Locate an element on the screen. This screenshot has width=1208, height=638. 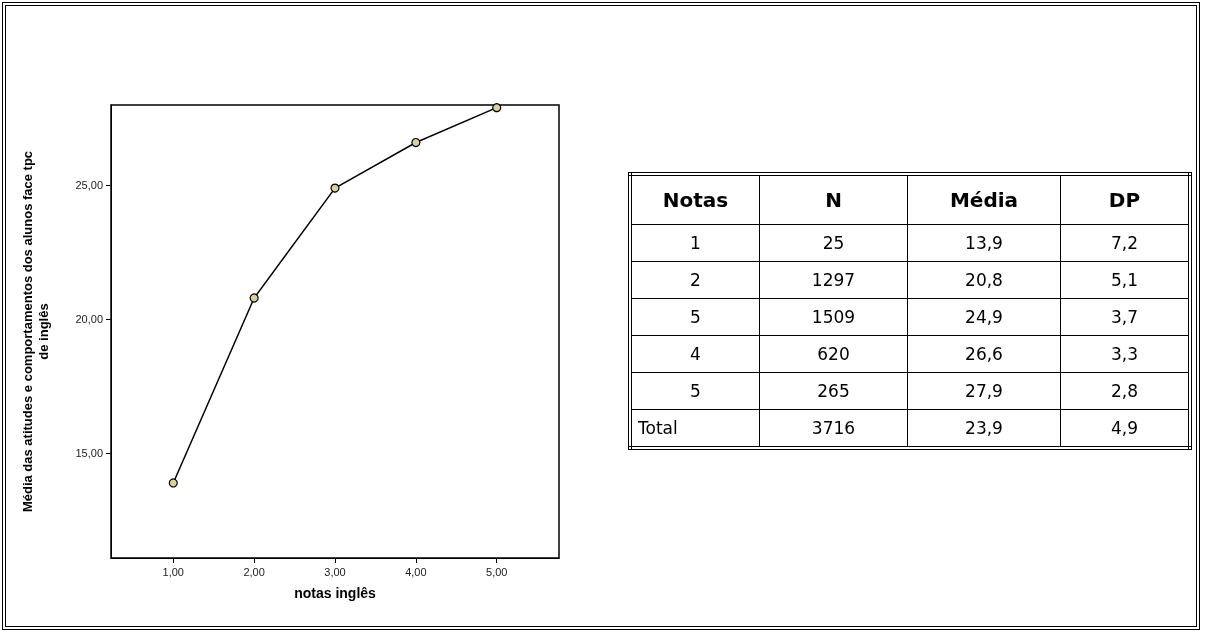
x-tick-label: 2,00 is located at coordinates (254, 571).